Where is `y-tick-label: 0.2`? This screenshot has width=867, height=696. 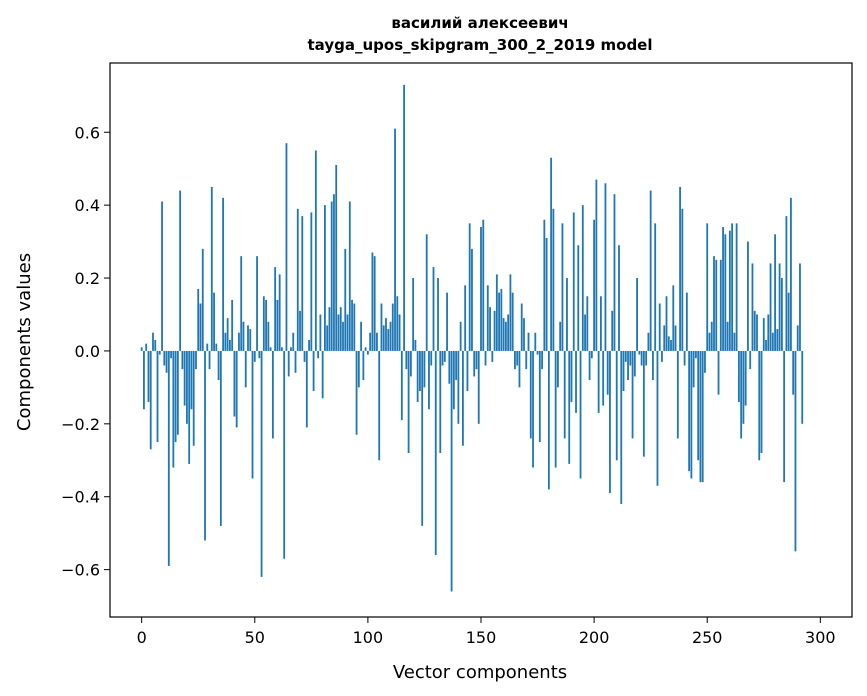
y-tick-label: 0.2 is located at coordinates (87, 278).